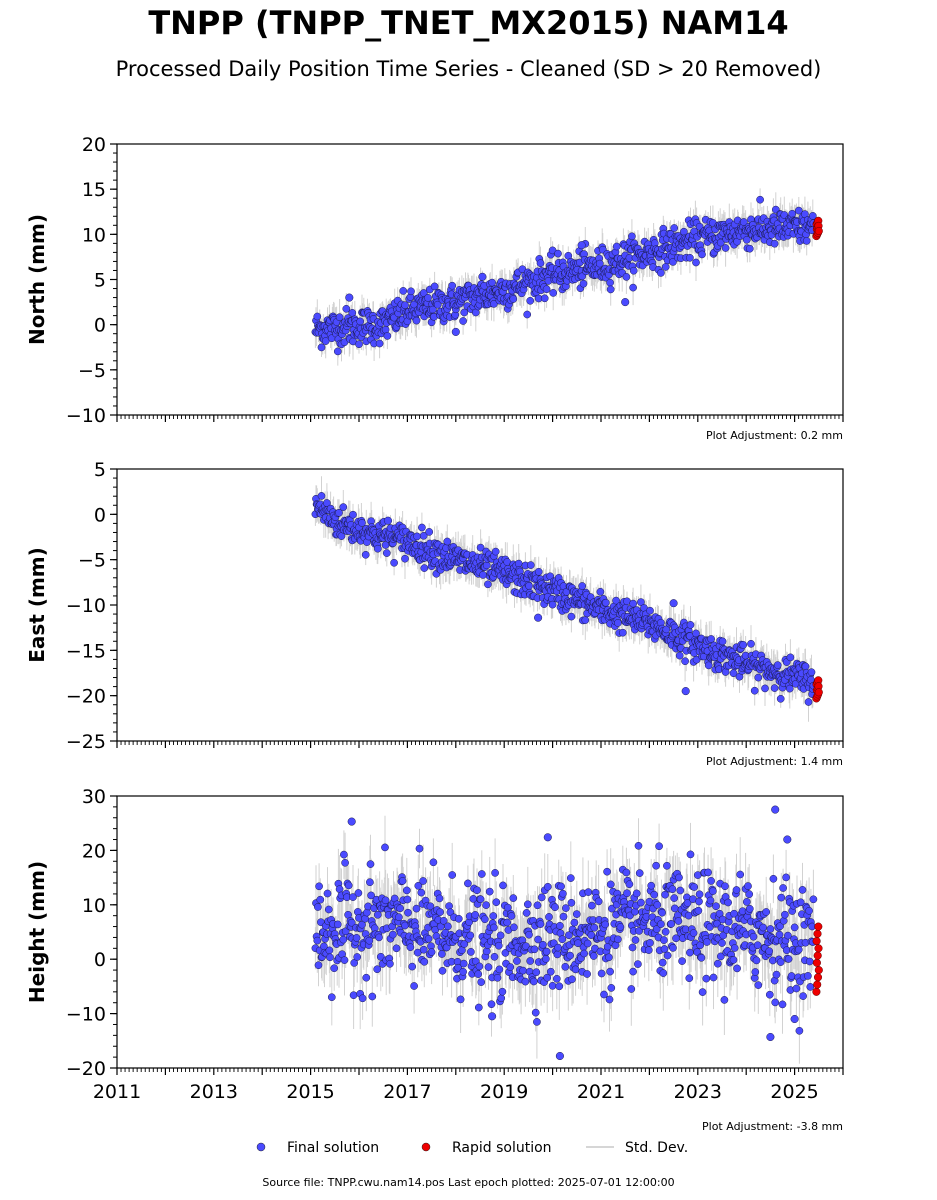  I want to click on y-tick-label: −10, so click(86, 606).